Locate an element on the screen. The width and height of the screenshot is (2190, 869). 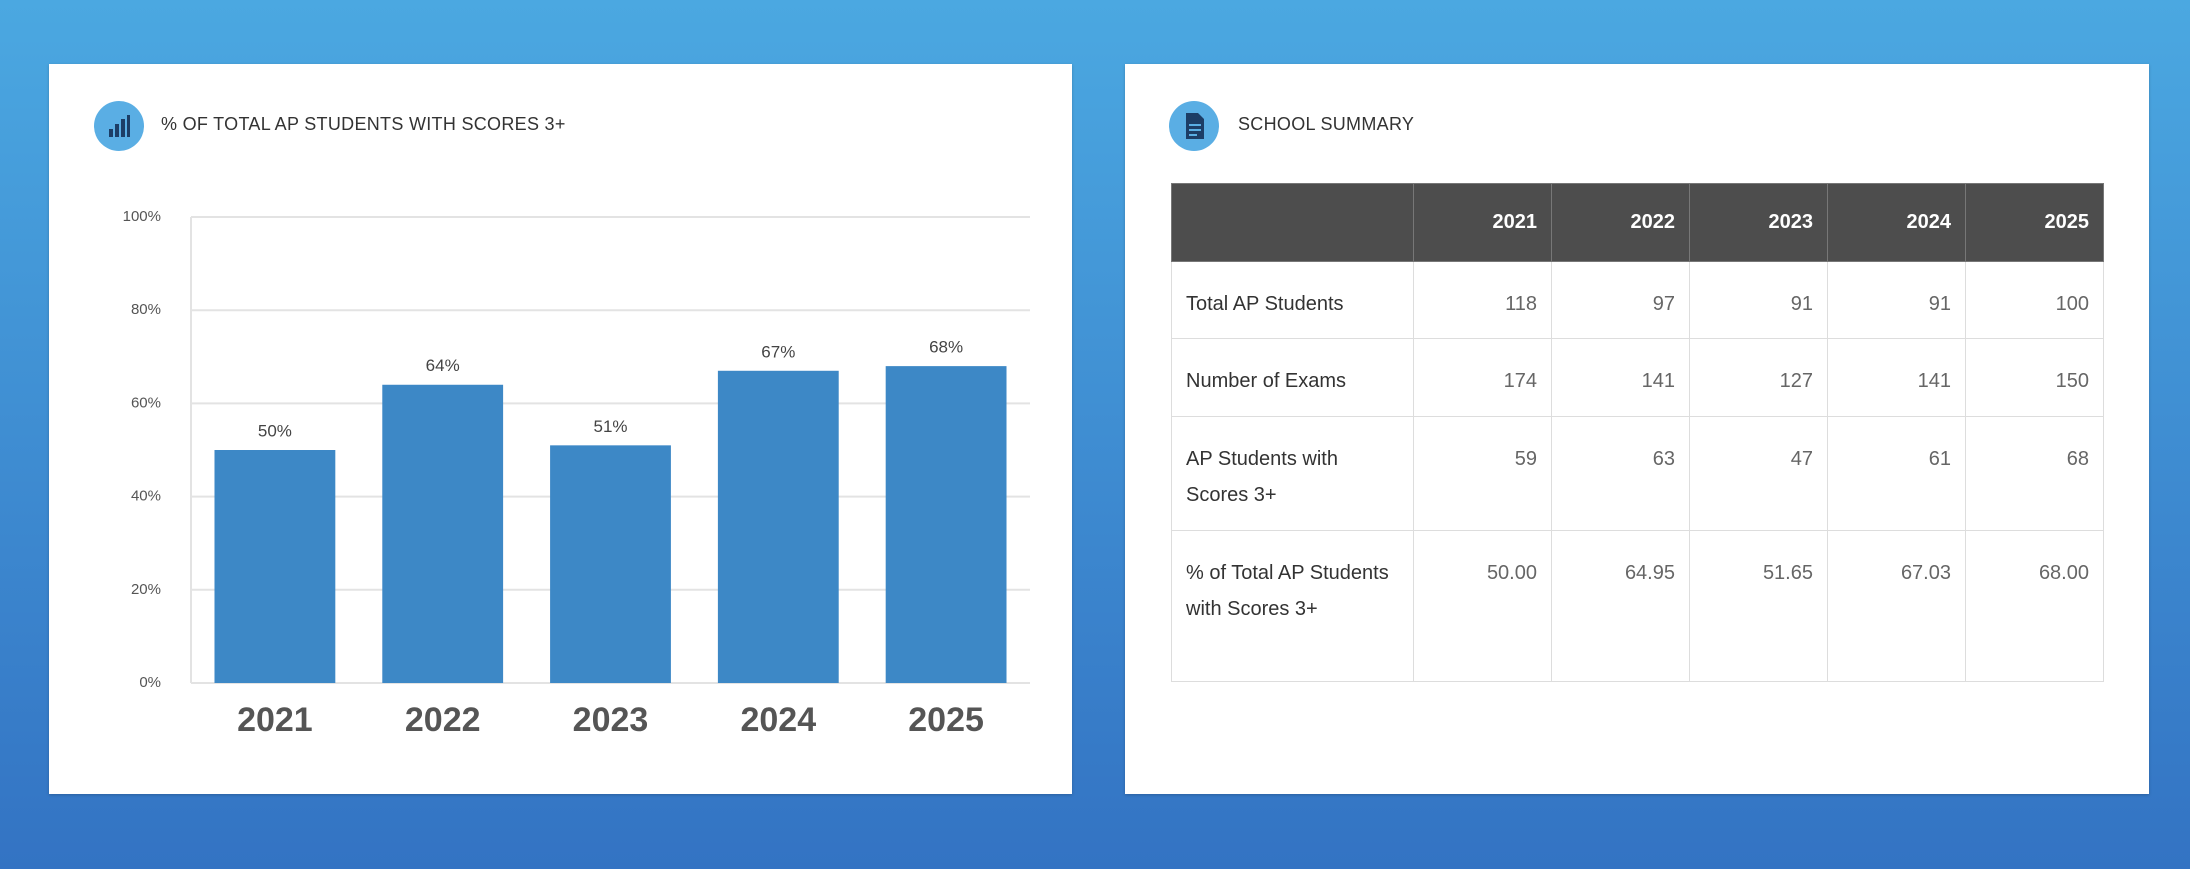
y-tick-label: 0% is located at coordinates (150, 682).